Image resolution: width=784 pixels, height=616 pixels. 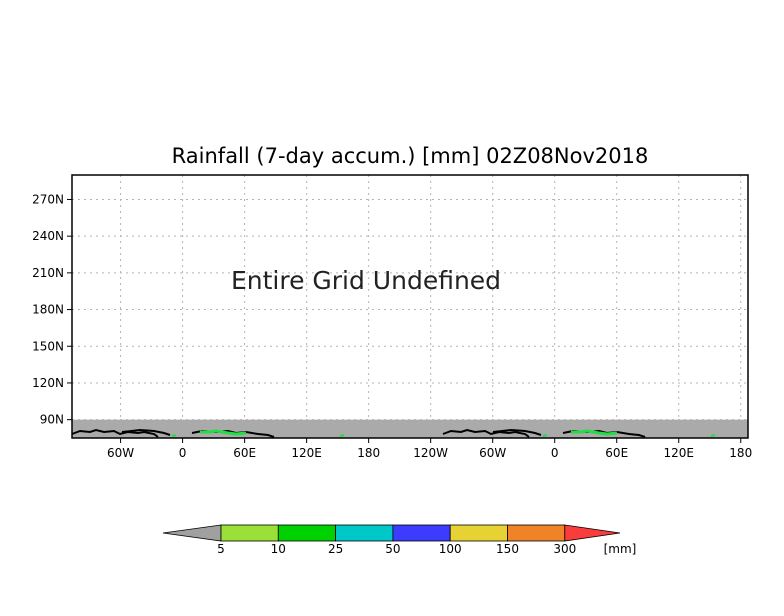 I want to click on lat-tick-label: 270N, so click(x=48, y=199).